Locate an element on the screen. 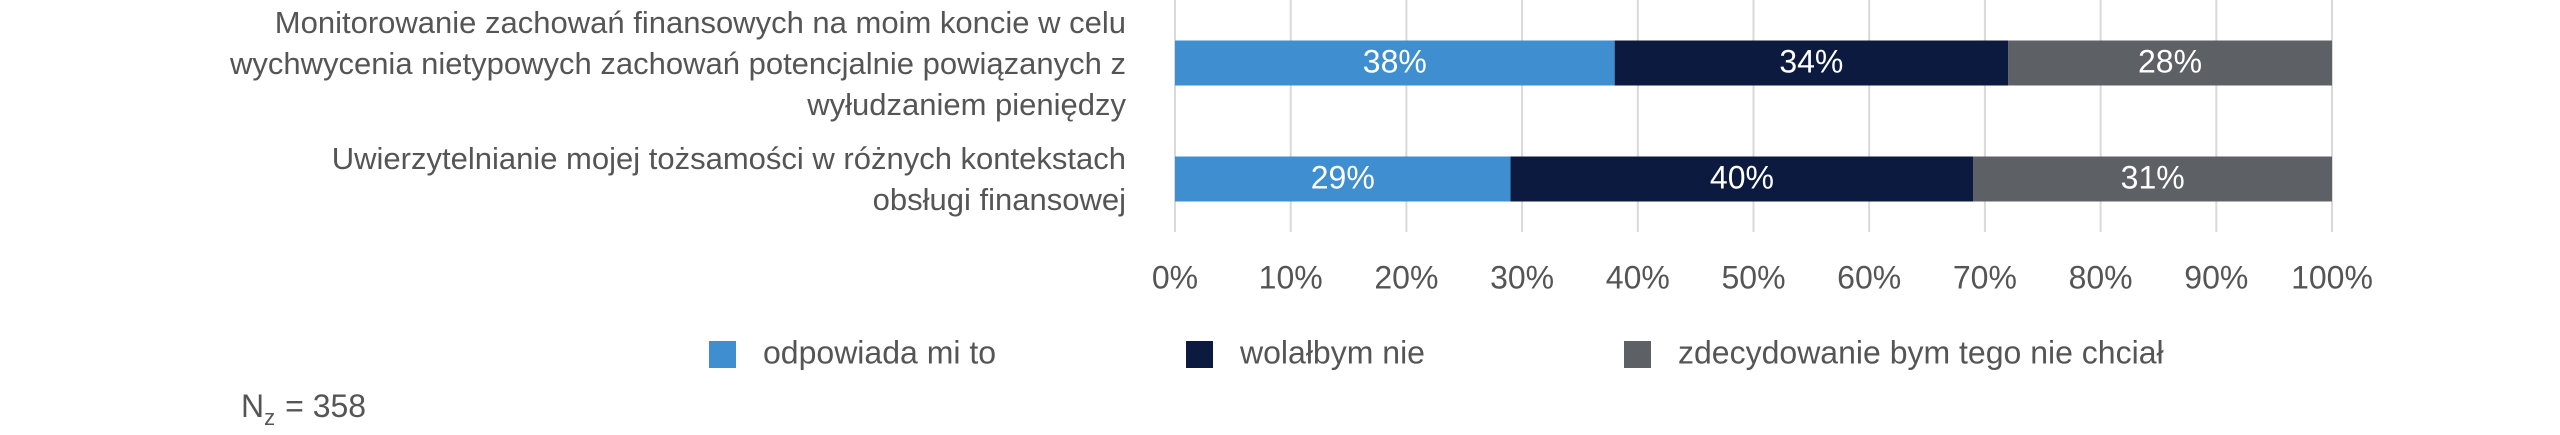 This screenshot has height=435, width=2560. value-label: 34% is located at coordinates (1811, 61).